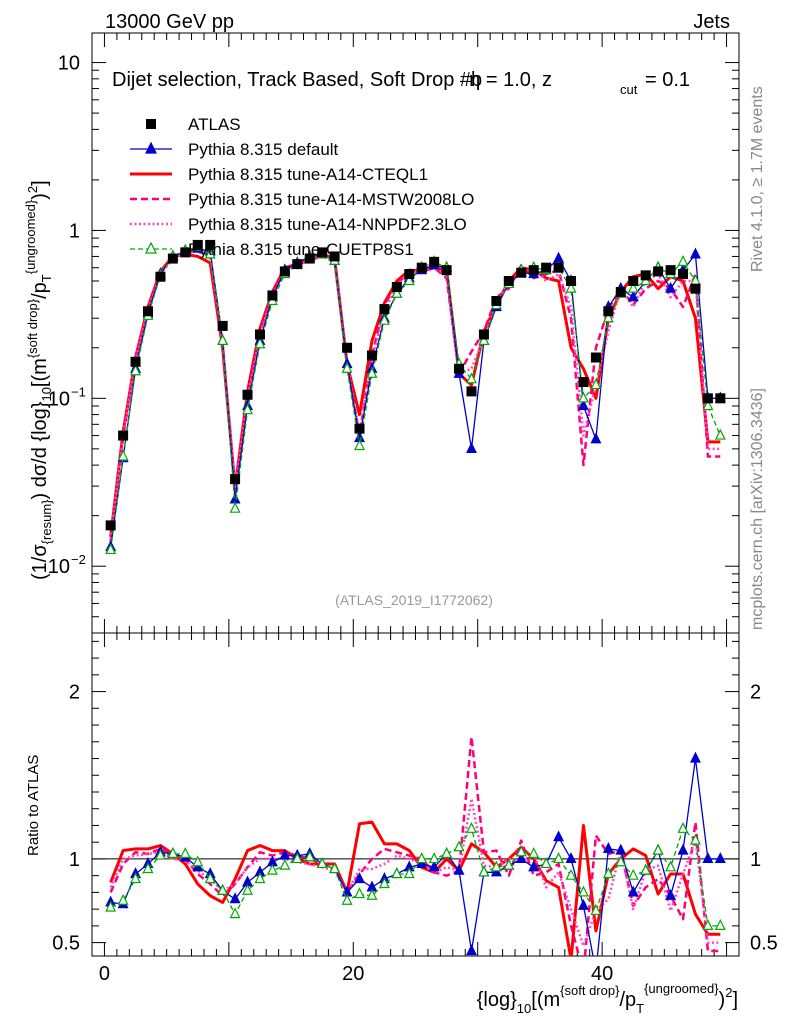 The image size is (786, 1024). Describe the element at coordinates (331, 199) in the screenshot. I see `legend-label-pythia-8-315-tune-a14-mstw2008lo: Pythia 8.315 tune-A14-MSTW2008LO` at that location.